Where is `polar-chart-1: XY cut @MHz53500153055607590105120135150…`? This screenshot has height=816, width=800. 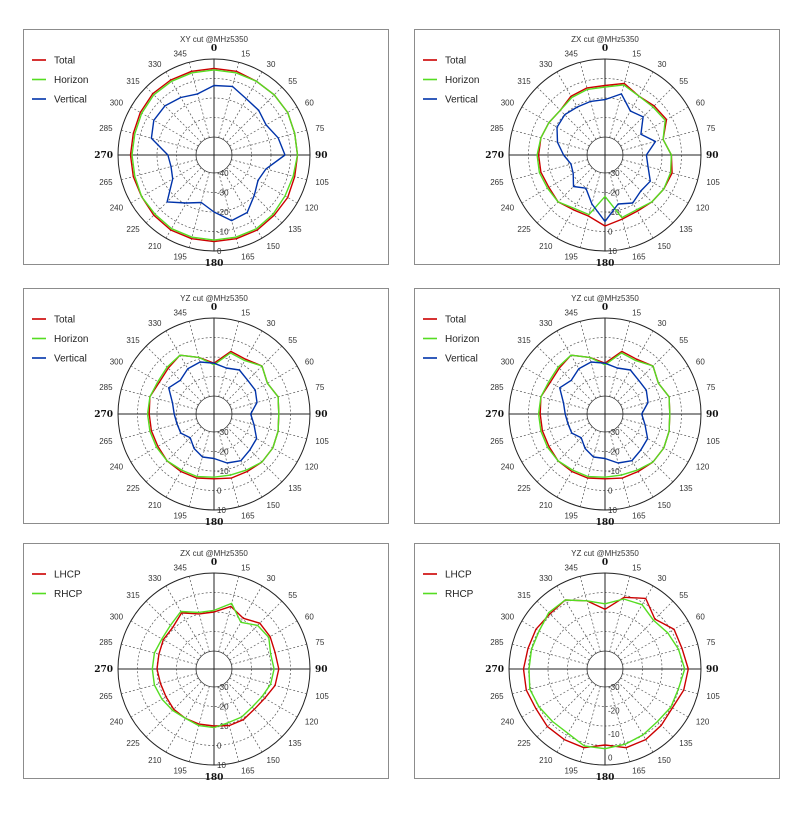 polar-chart-1: XY cut @MHz53500153055607590105120135150… is located at coordinates (180, 150).